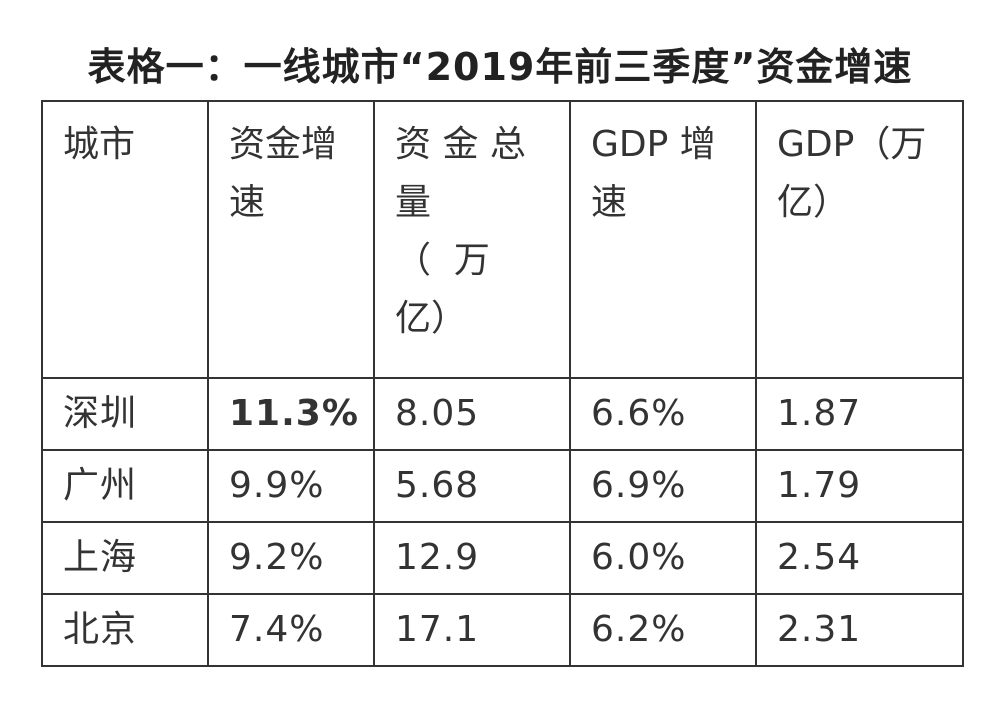 The width and height of the screenshot is (1000, 712). Describe the element at coordinates (663, 239) in the screenshot. I see `header-cell-gdp-growth: GDP 增 速` at that location.